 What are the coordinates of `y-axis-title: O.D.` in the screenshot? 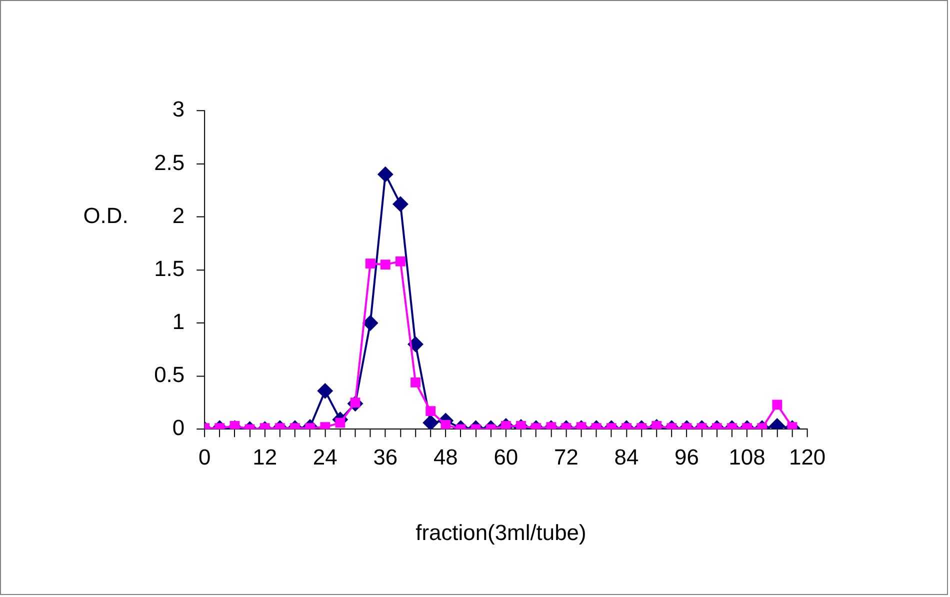 It's located at (105, 215).